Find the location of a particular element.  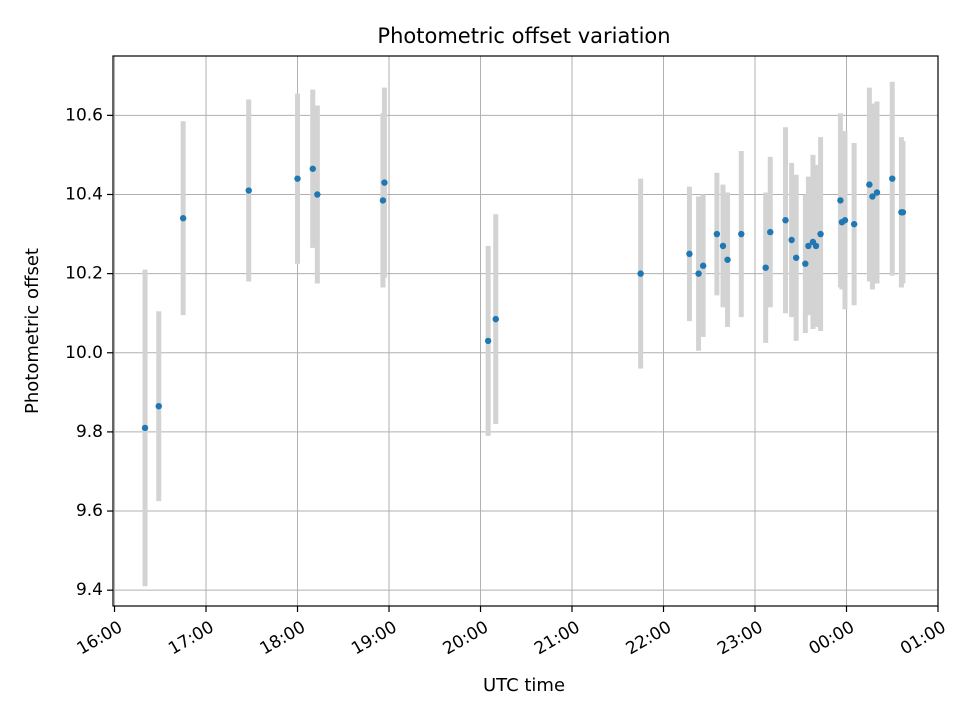

x-axis-label: UTC time is located at coordinates (524, 685).